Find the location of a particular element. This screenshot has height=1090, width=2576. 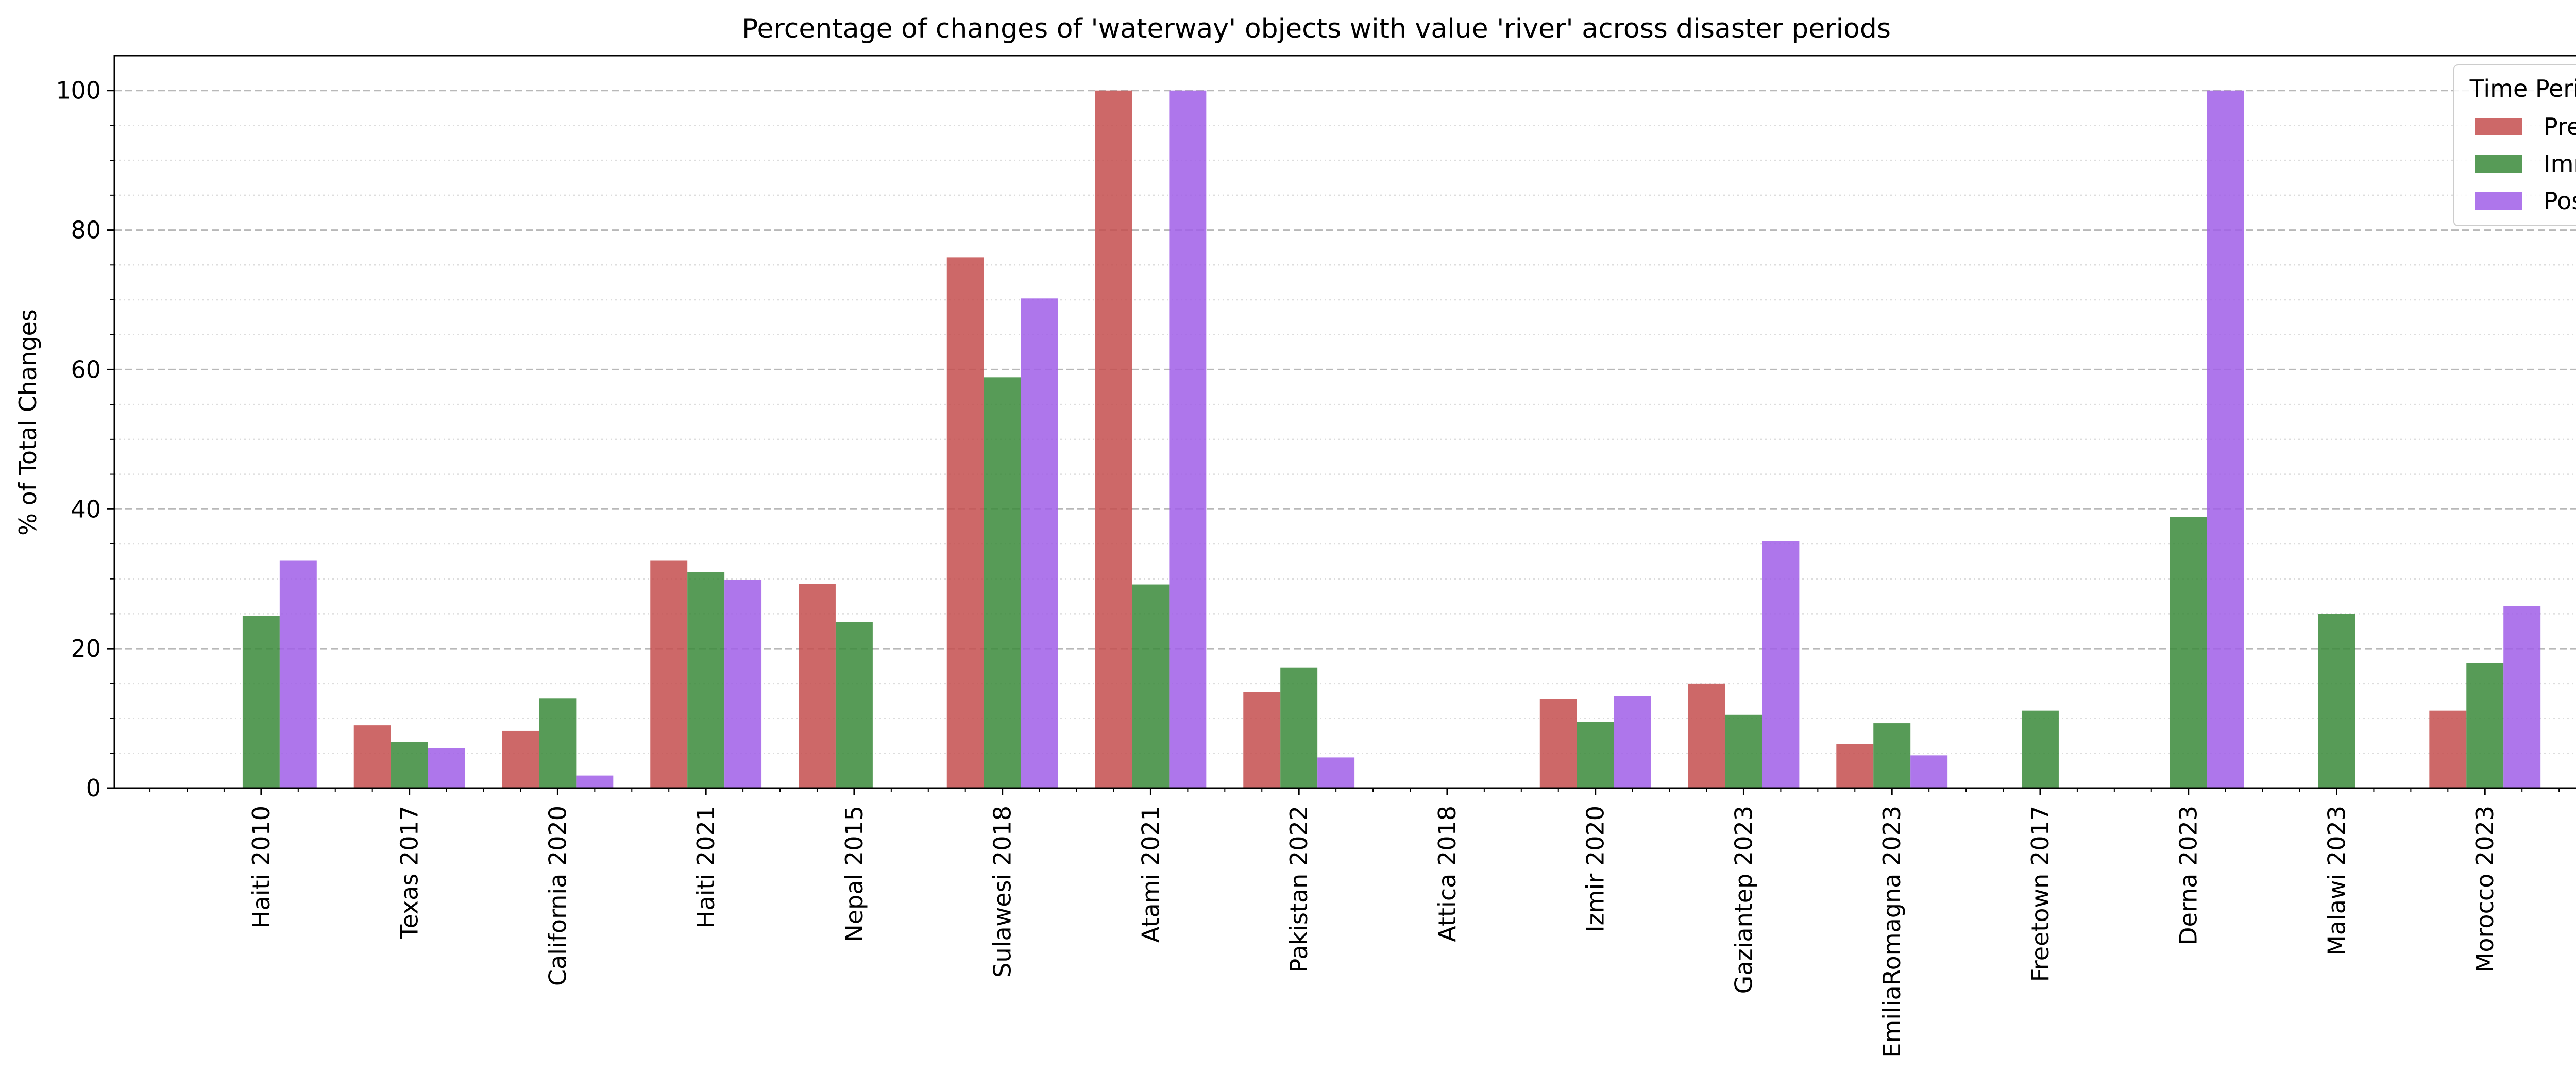

y-axis-label: % of Total Changes is located at coordinates (28, 422).